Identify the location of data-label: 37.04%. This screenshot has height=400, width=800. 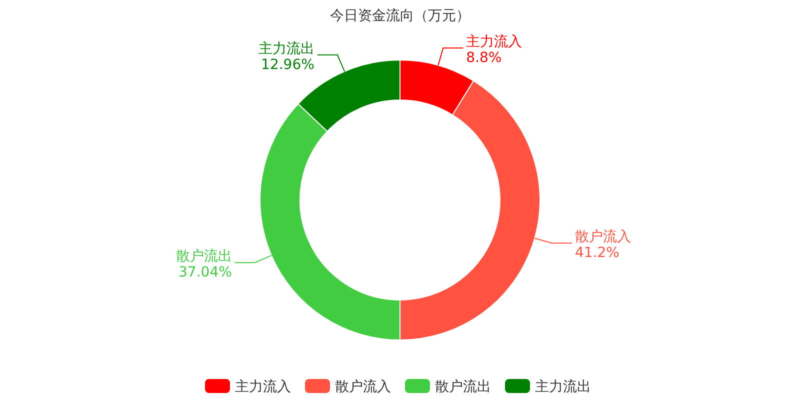
(205, 272).